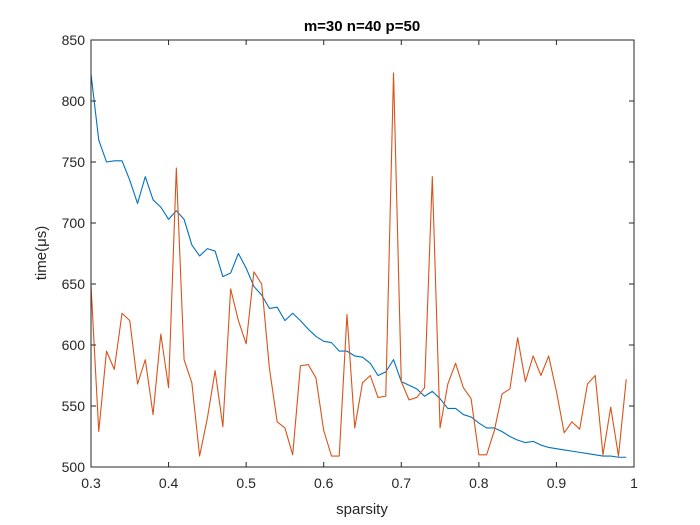 The width and height of the screenshot is (700, 525). Describe the element at coordinates (74, 101) in the screenshot. I see `y-tick-label: 800` at that location.